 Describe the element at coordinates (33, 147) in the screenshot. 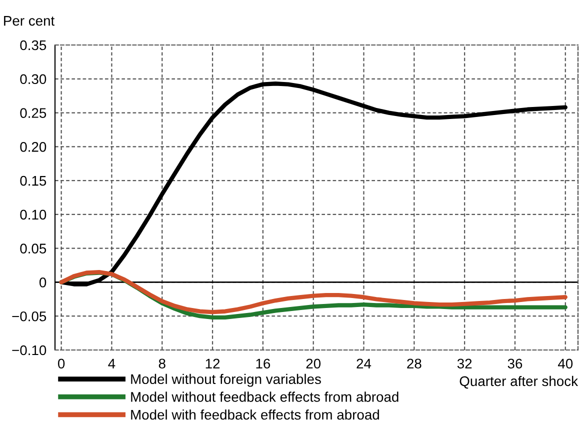

I see `y-tick-label: 0.20` at that location.